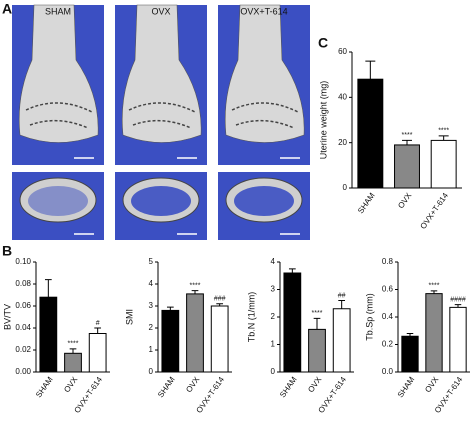  I want to click on x-tick-label: OVX+T-614, so click(435, 211).